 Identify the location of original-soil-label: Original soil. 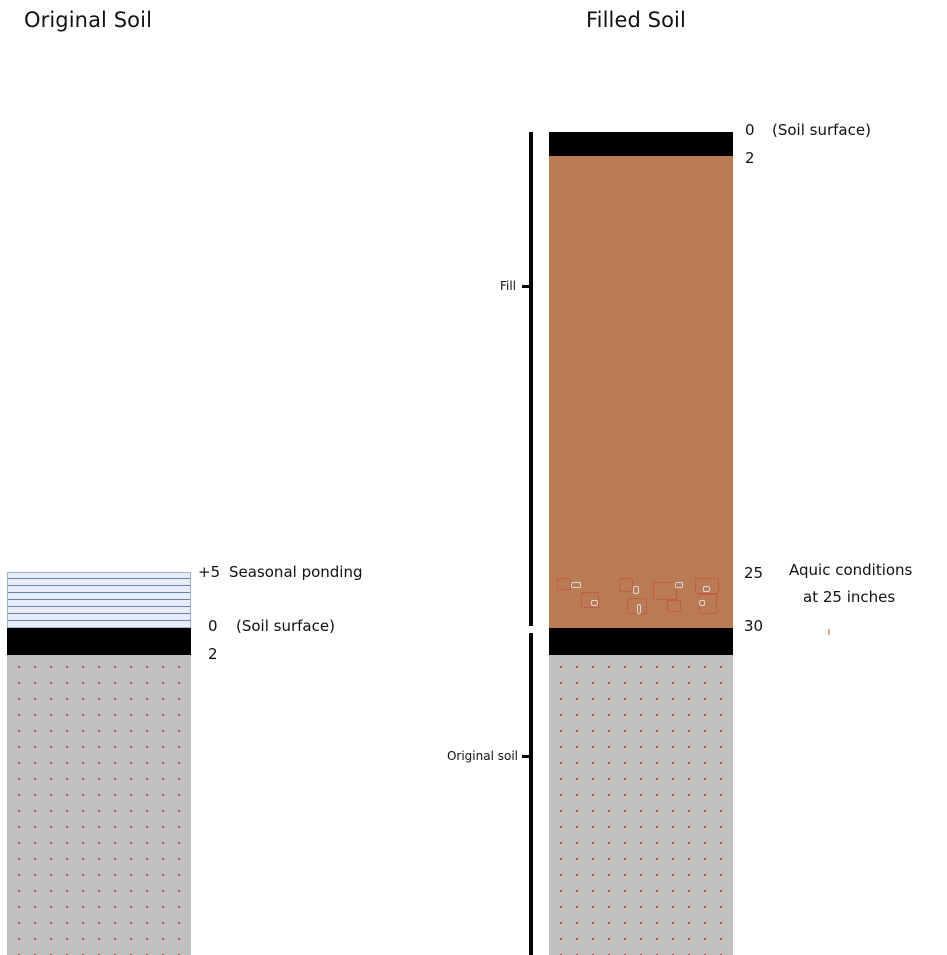
(482, 756).